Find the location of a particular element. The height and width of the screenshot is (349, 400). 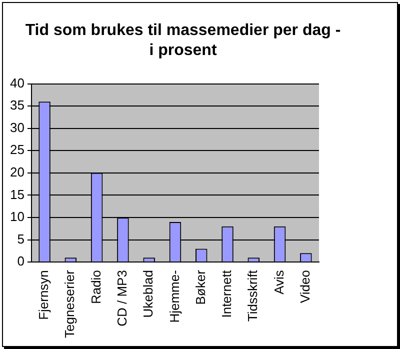

chart-title: Tid som brukes til massemedier per dag - i prosent is located at coordinates (183, 41).